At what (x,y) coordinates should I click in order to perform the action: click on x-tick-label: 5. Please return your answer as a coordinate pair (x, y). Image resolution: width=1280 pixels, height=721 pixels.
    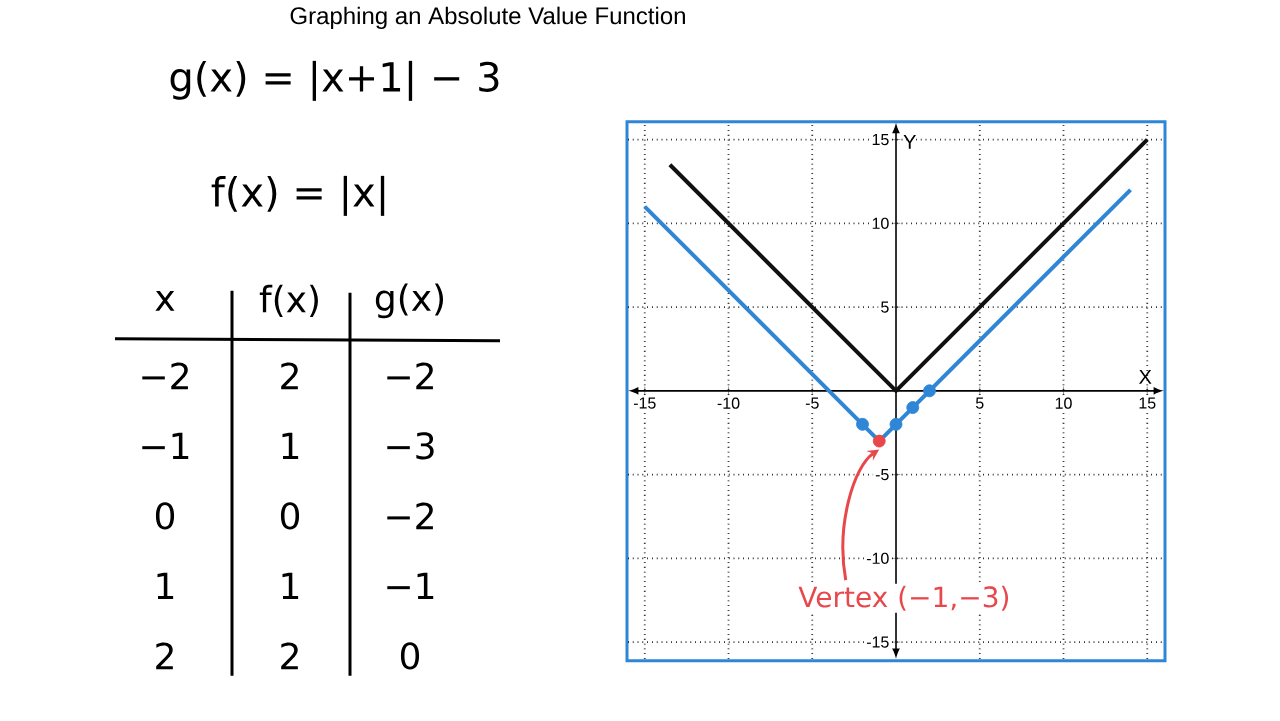
    Looking at the image, I should click on (979, 403).